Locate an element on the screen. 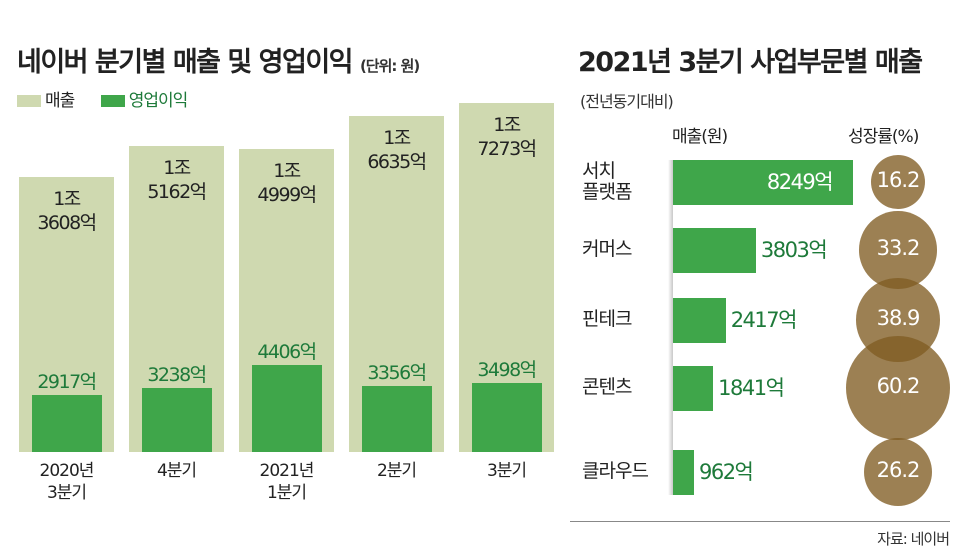 This screenshot has width=971, height=556. right-chart-subtitle: (전년동기대비) is located at coordinates (627, 101).